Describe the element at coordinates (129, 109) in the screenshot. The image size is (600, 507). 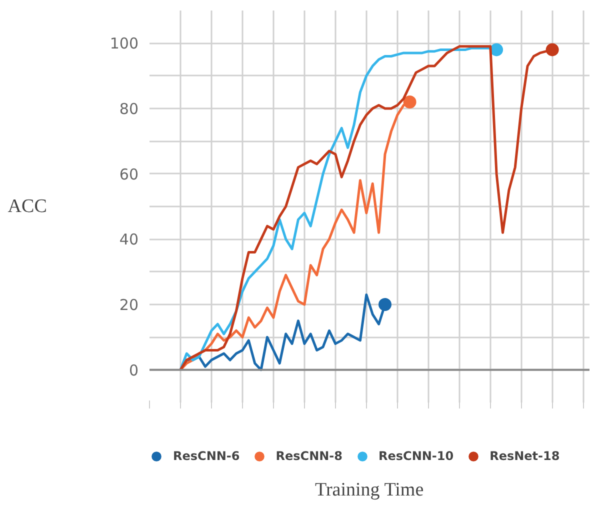
I see `y-tick-label: 80` at that location.